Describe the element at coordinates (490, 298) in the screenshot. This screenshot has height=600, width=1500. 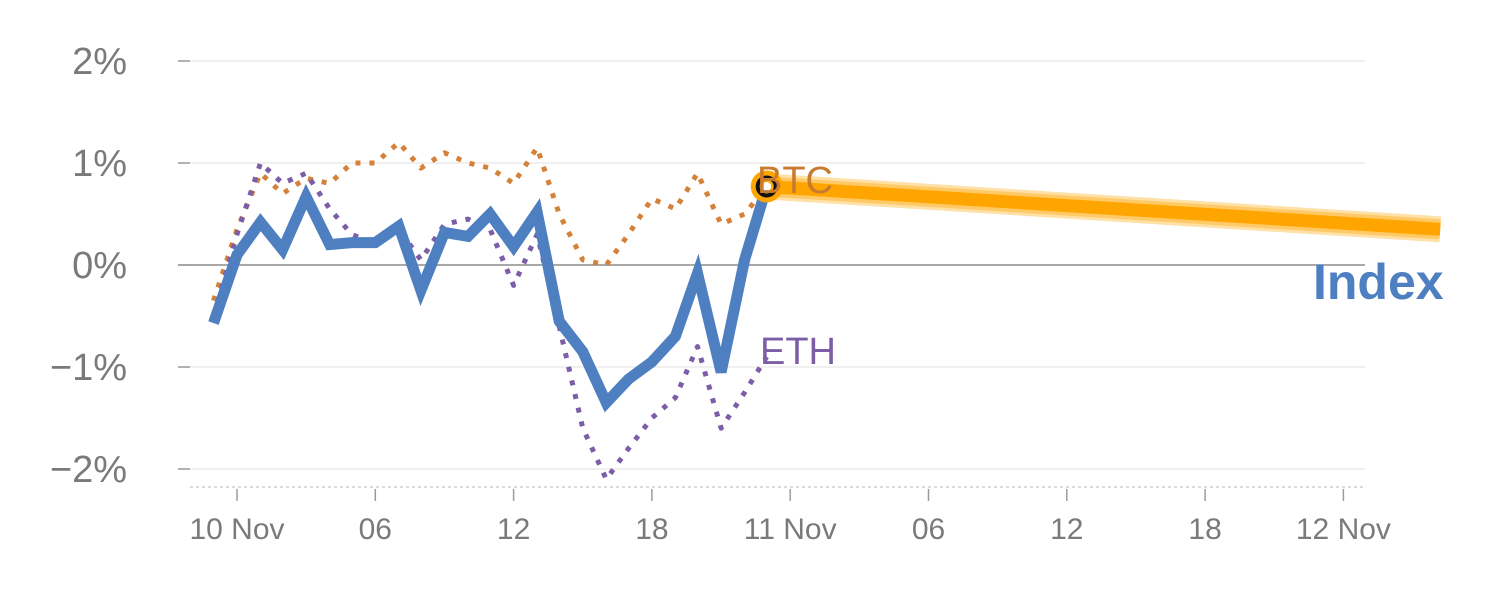
I see `index-series-line` at that location.